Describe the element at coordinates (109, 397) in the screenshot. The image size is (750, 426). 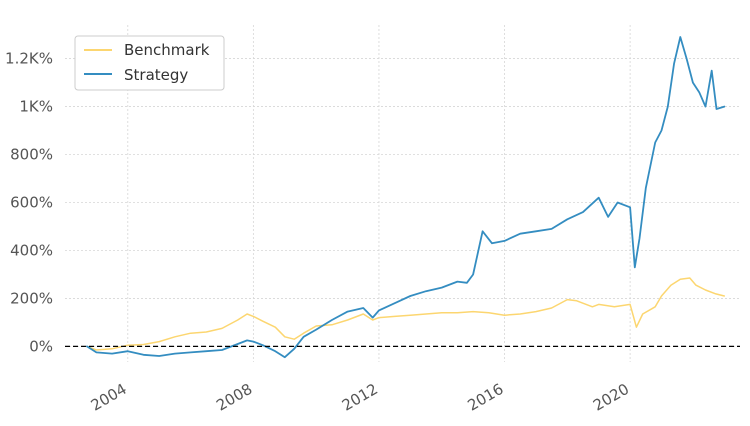
I see `x-tick-label: 2004` at that location.